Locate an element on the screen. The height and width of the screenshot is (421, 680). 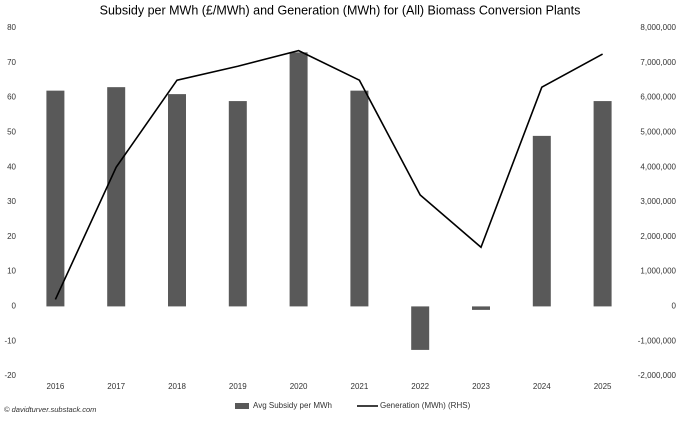
y2-tick-label: 2,000,000 is located at coordinates (658, 236).